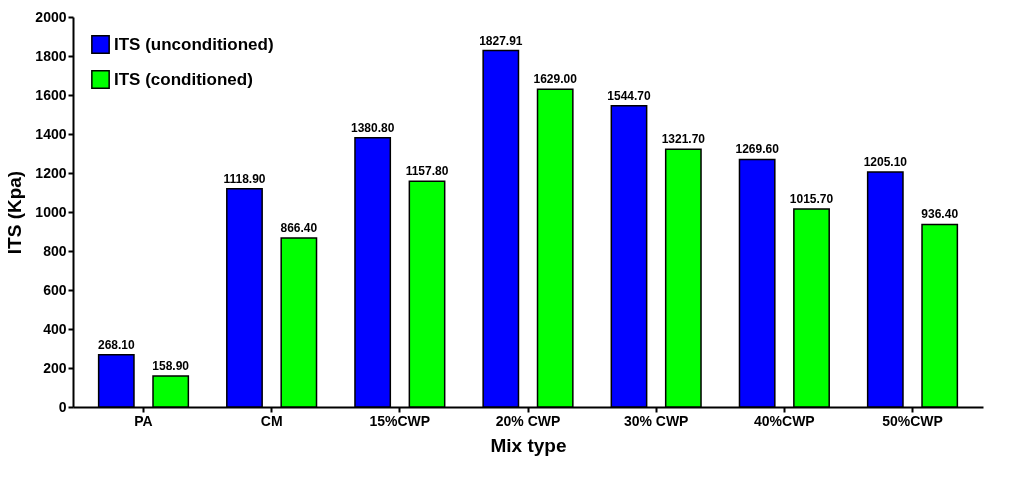  What do you see at coordinates (811, 198) in the screenshot?
I see `data-label: 1015.70` at bounding box center [811, 198].